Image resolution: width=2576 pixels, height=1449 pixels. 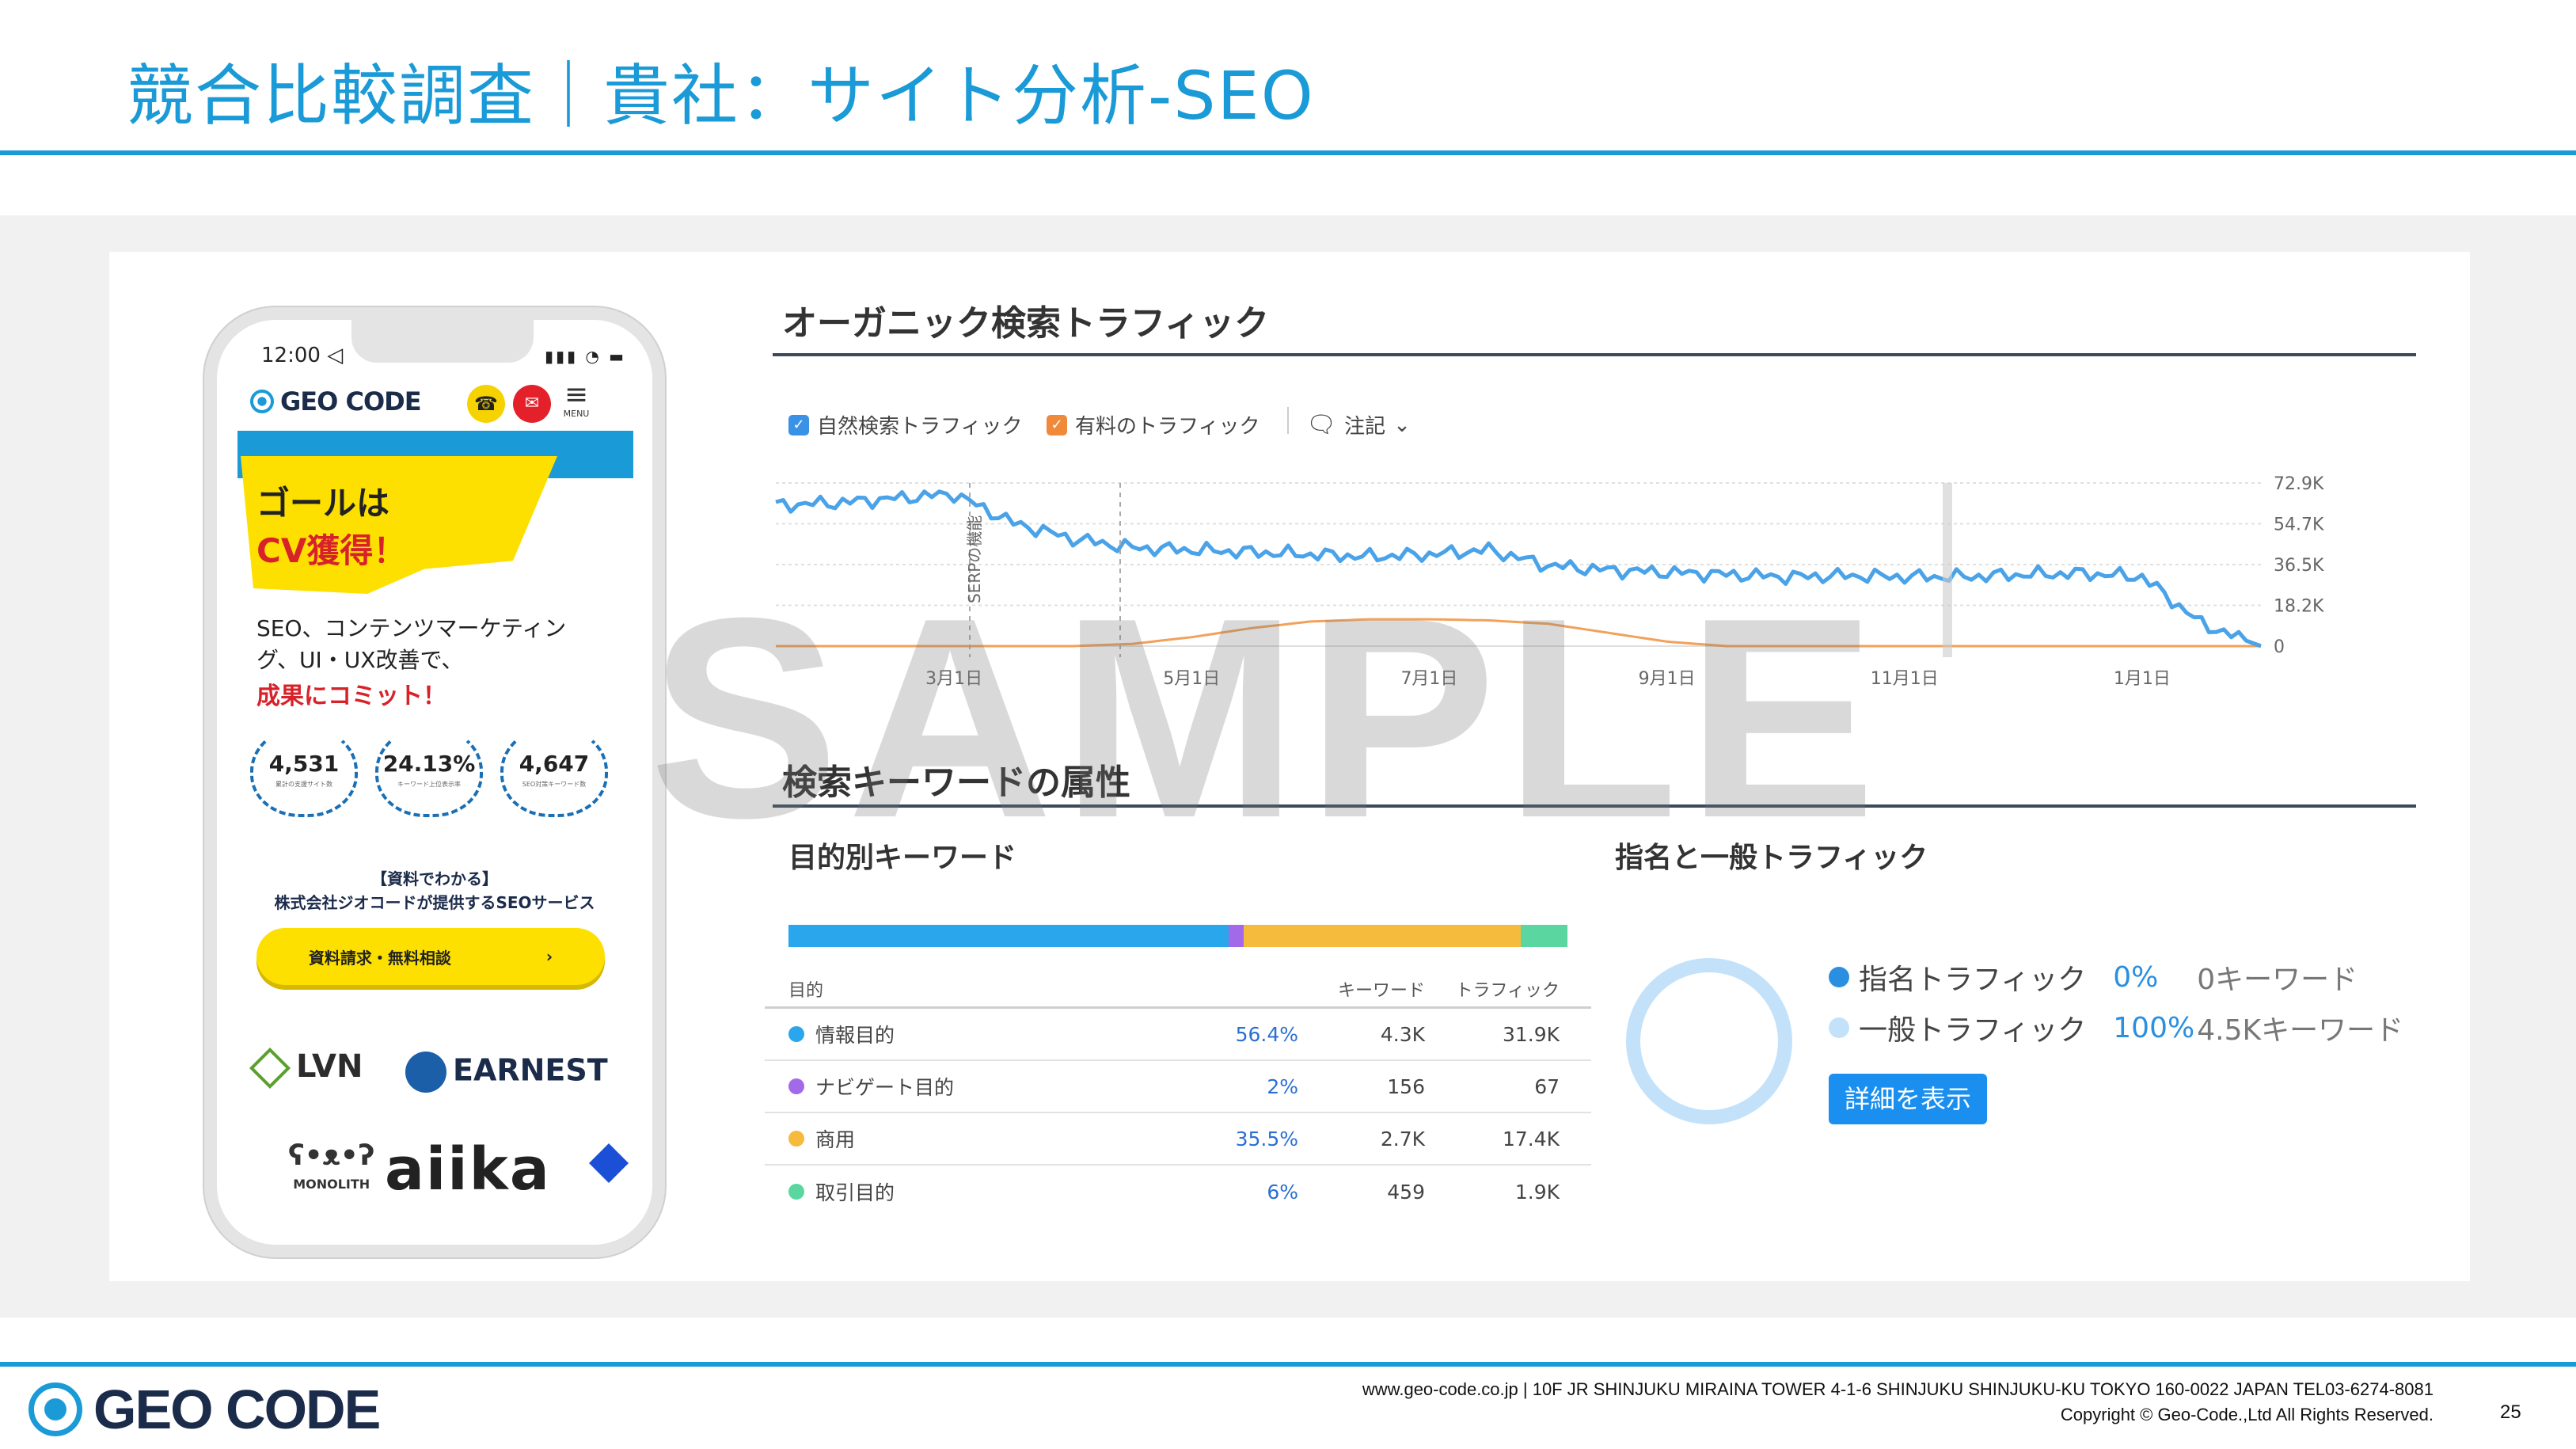 I want to click on header-keywords: キーワード, so click(x=1381, y=990).